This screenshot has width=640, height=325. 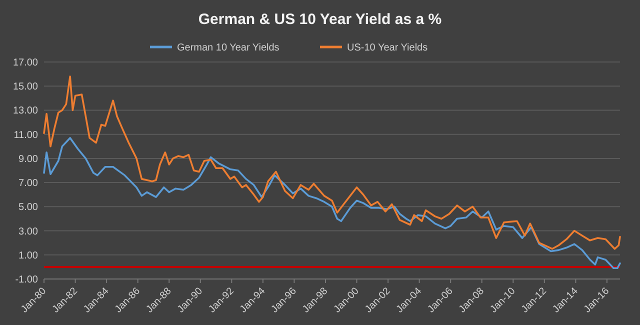 What do you see at coordinates (28, 208) in the screenshot?
I see `y-tick-label: 5.00` at bounding box center [28, 208].